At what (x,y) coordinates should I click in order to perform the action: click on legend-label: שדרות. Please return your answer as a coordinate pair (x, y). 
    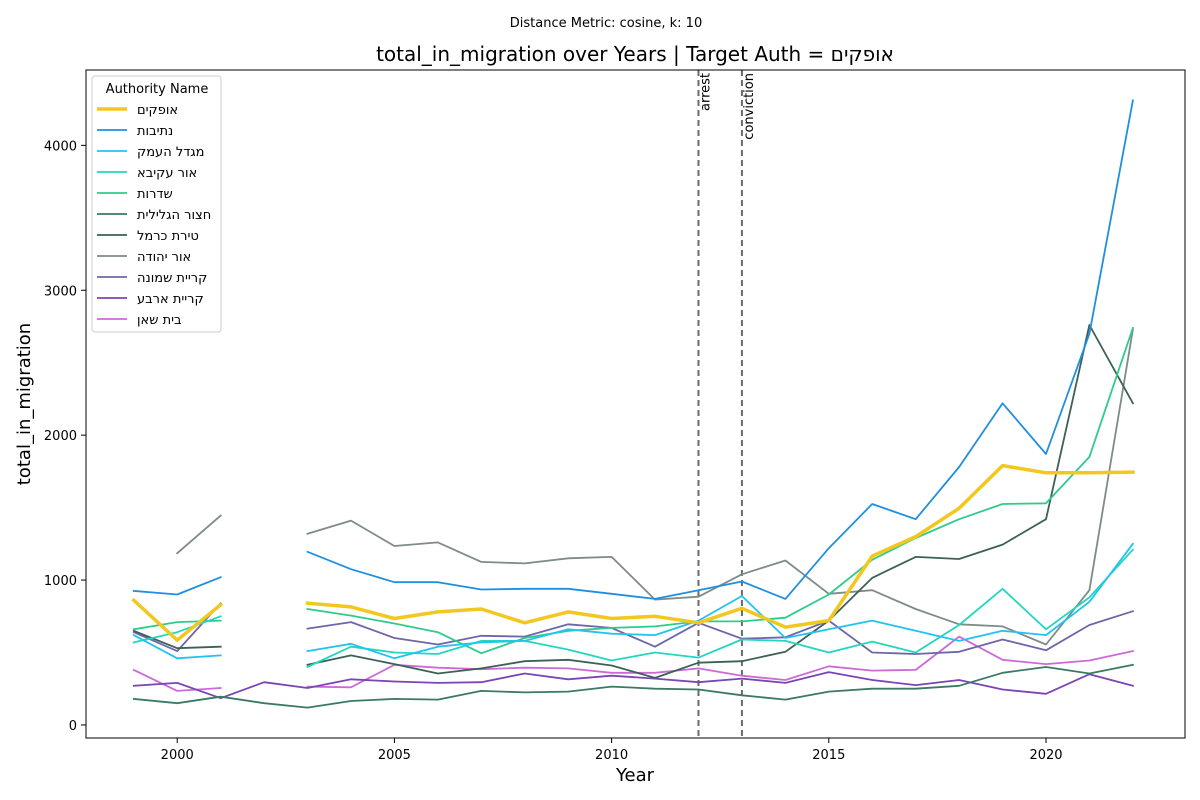
    Looking at the image, I should click on (155, 194).